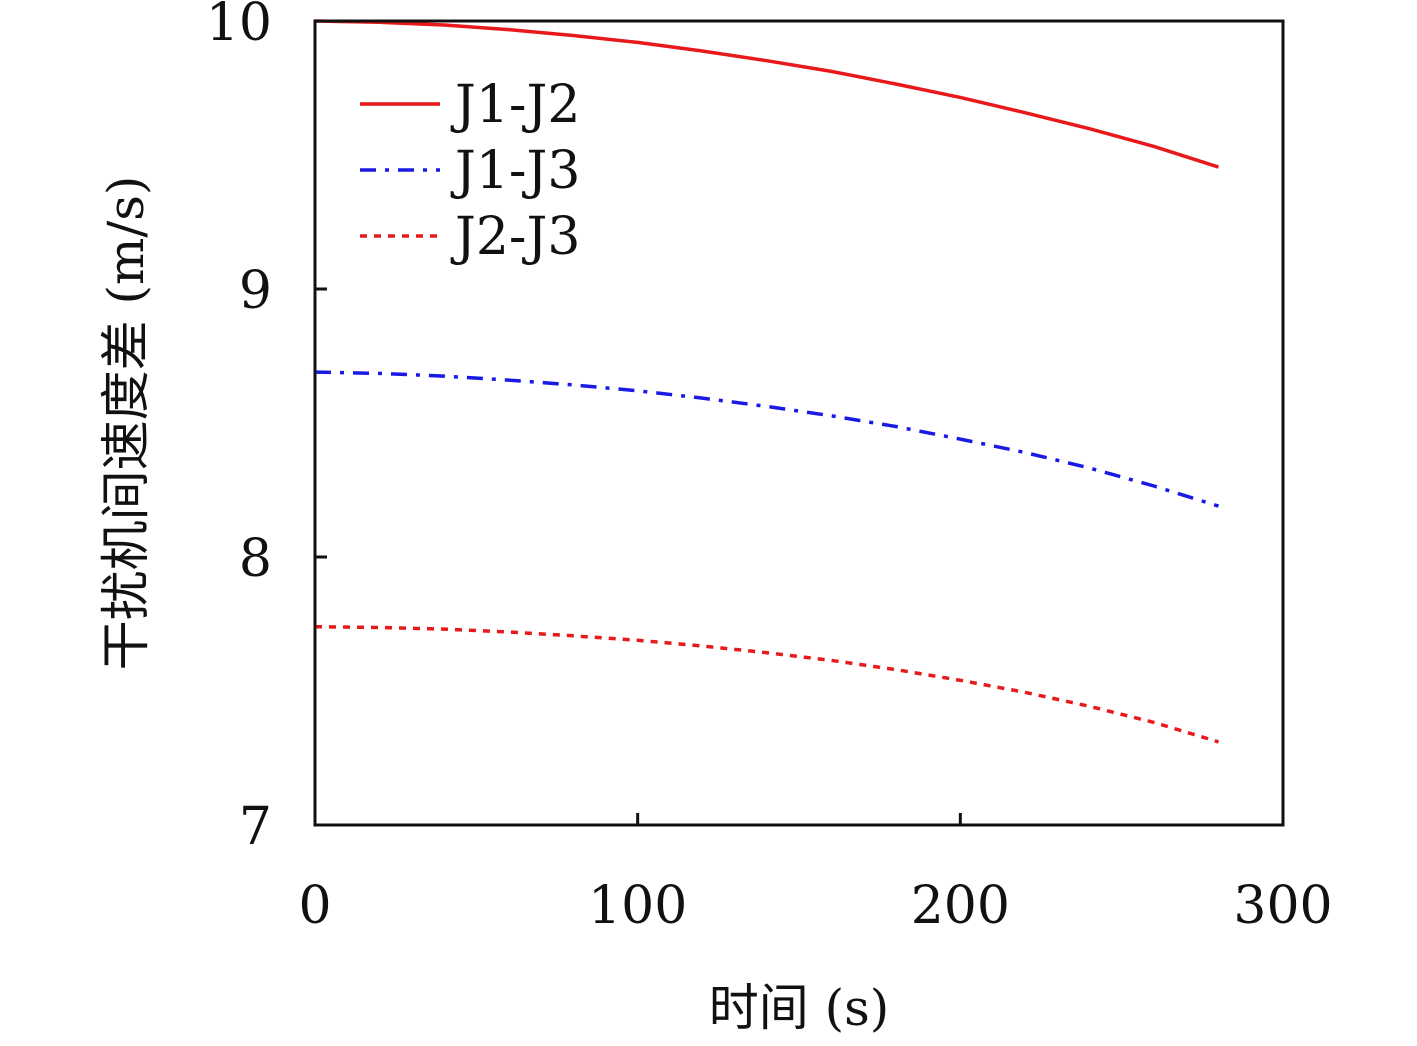  Describe the element at coordinates (637, 906) in the screenshot. I see `x-tick-label: 100` at that location.